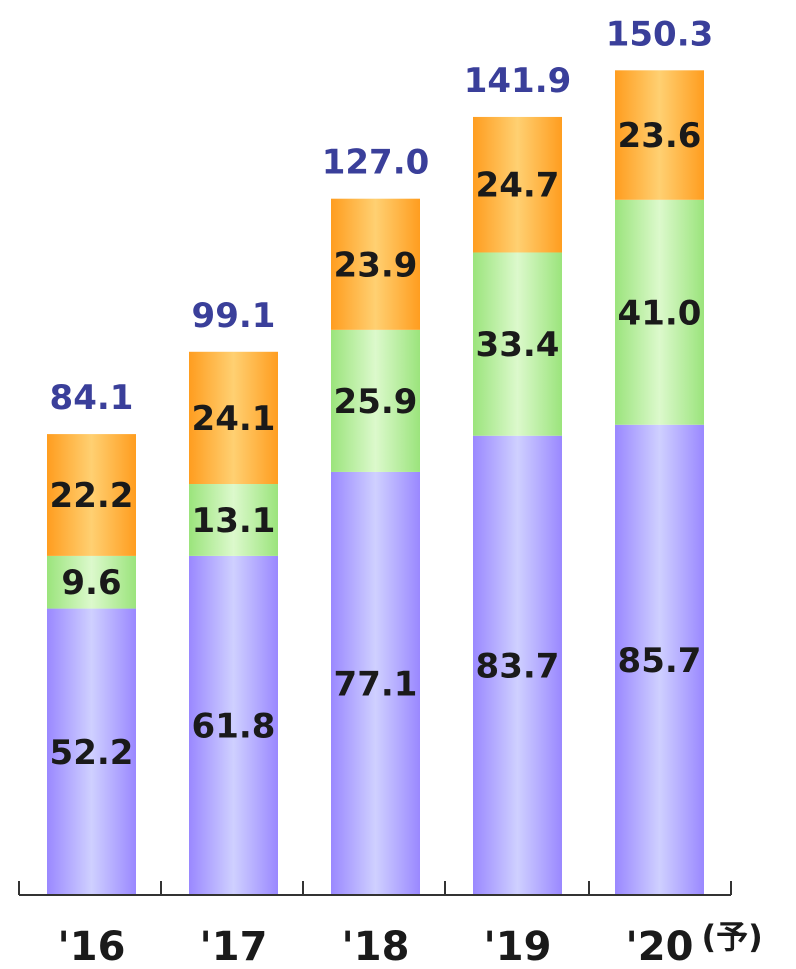  I want to click on segment-value-label: 52.2, so click(92, 753).